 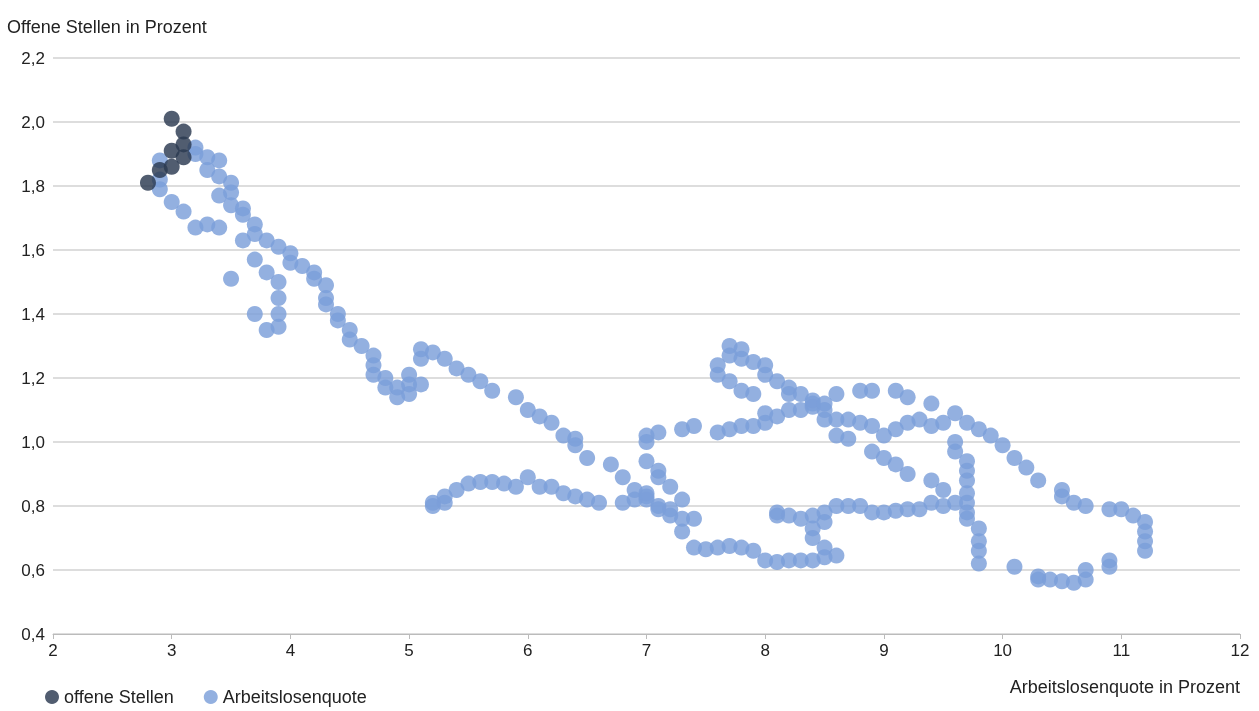 What do you see at coordinates (33, 58) in the screenshot?
I see `y-tick-label: 2,2` at bounding box center [33, 58].